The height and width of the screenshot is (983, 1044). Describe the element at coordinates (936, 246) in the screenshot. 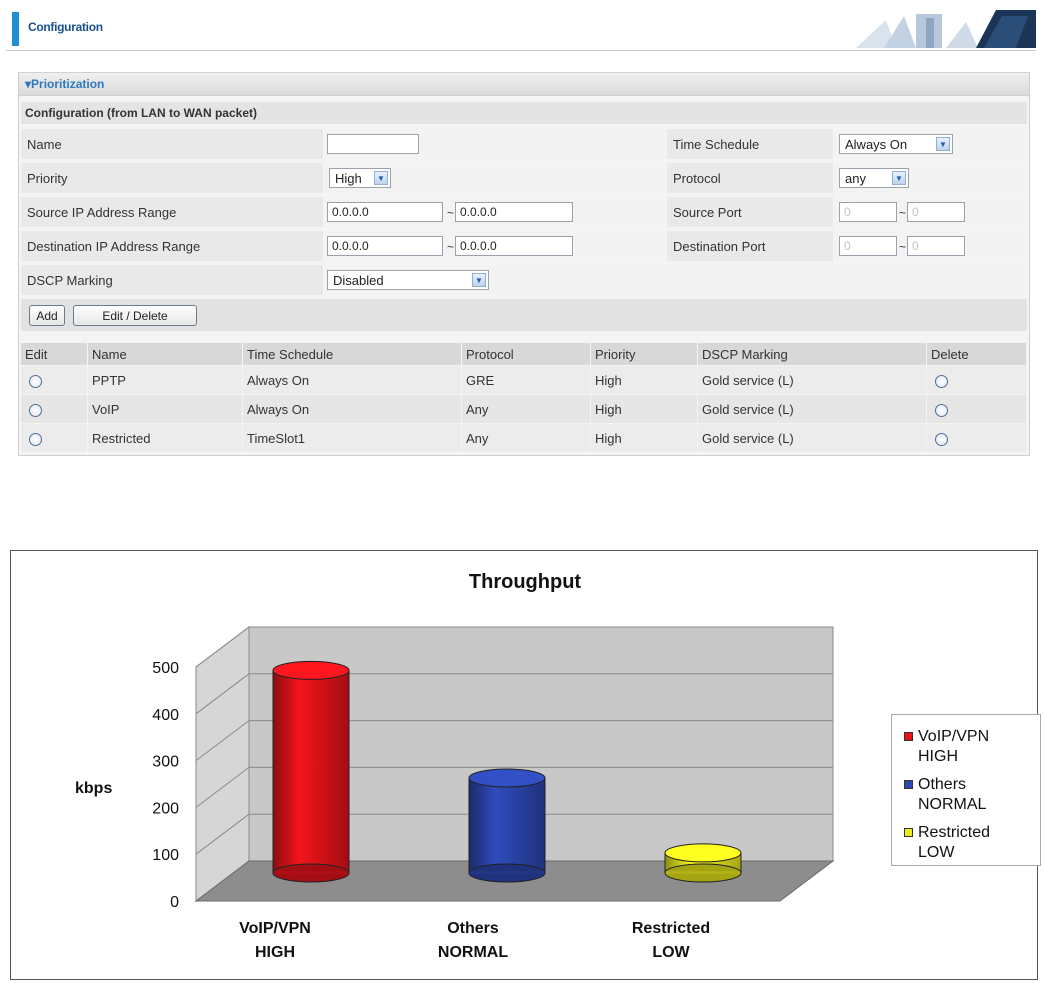

I see `dest-port-end-input` at that location.